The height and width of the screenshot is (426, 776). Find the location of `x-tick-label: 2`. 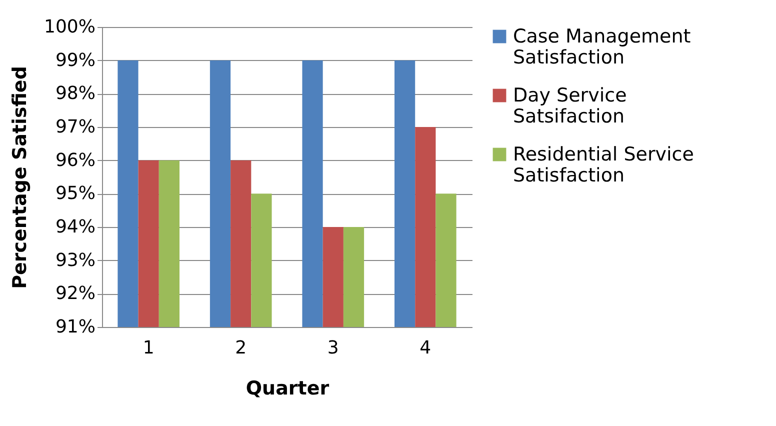

x-tick-label: 2 is located at coordinates (241, 348).